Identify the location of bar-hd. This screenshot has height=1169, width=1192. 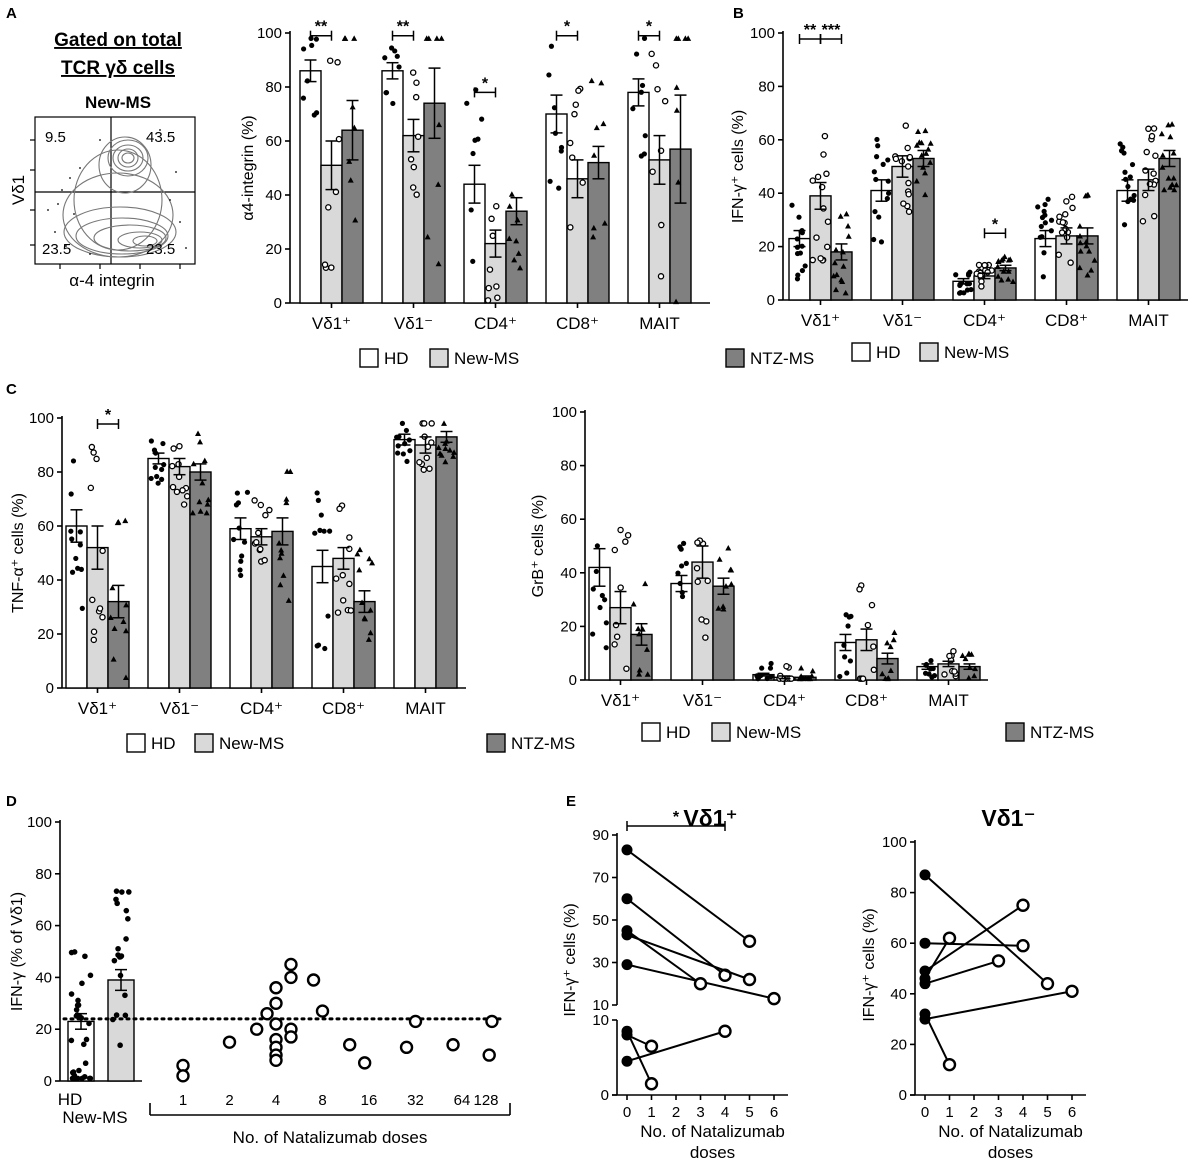
(158, 573).